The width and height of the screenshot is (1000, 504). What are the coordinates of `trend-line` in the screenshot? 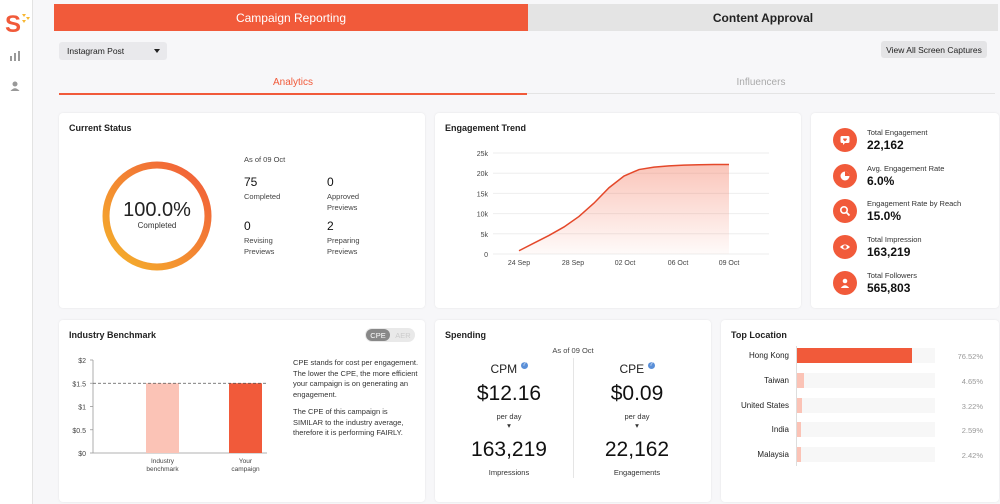 It's located at (624, 207).